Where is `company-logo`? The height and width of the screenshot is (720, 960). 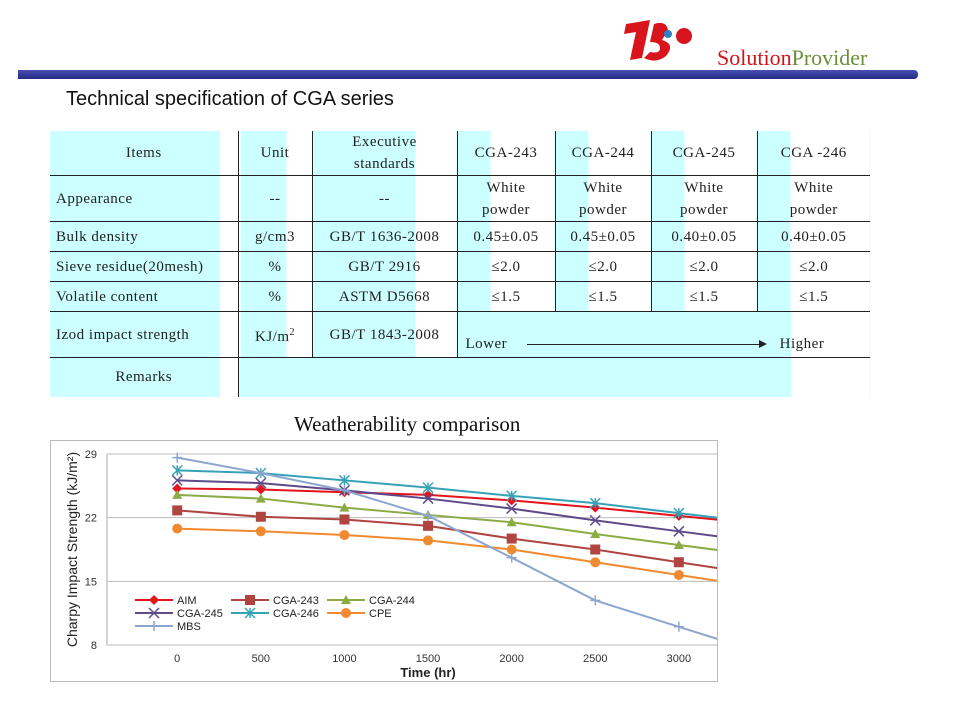
company-logo is located at coordinates (658, 40).